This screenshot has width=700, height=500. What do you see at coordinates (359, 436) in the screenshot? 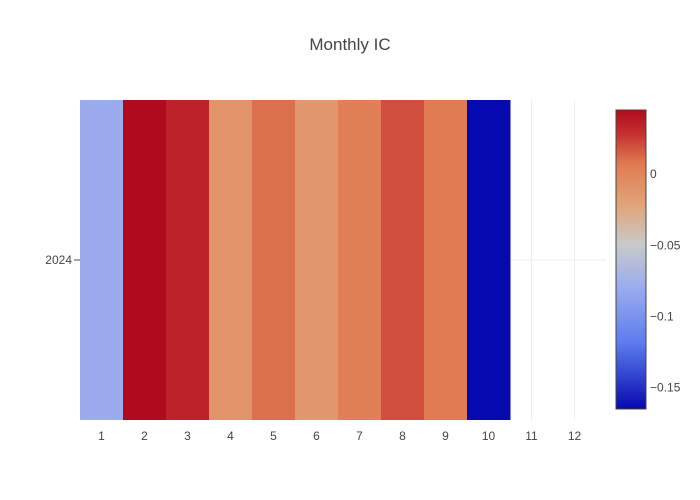
I see `x-tick-label: 7` at bounding box center [359, 436].